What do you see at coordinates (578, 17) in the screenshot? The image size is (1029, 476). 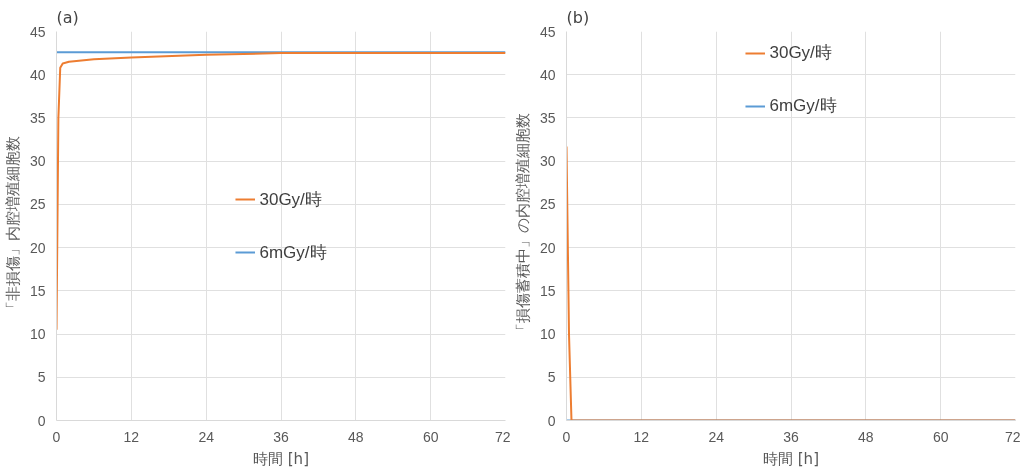 I see `chart-title: (b)` at bounding box center [578, 17].